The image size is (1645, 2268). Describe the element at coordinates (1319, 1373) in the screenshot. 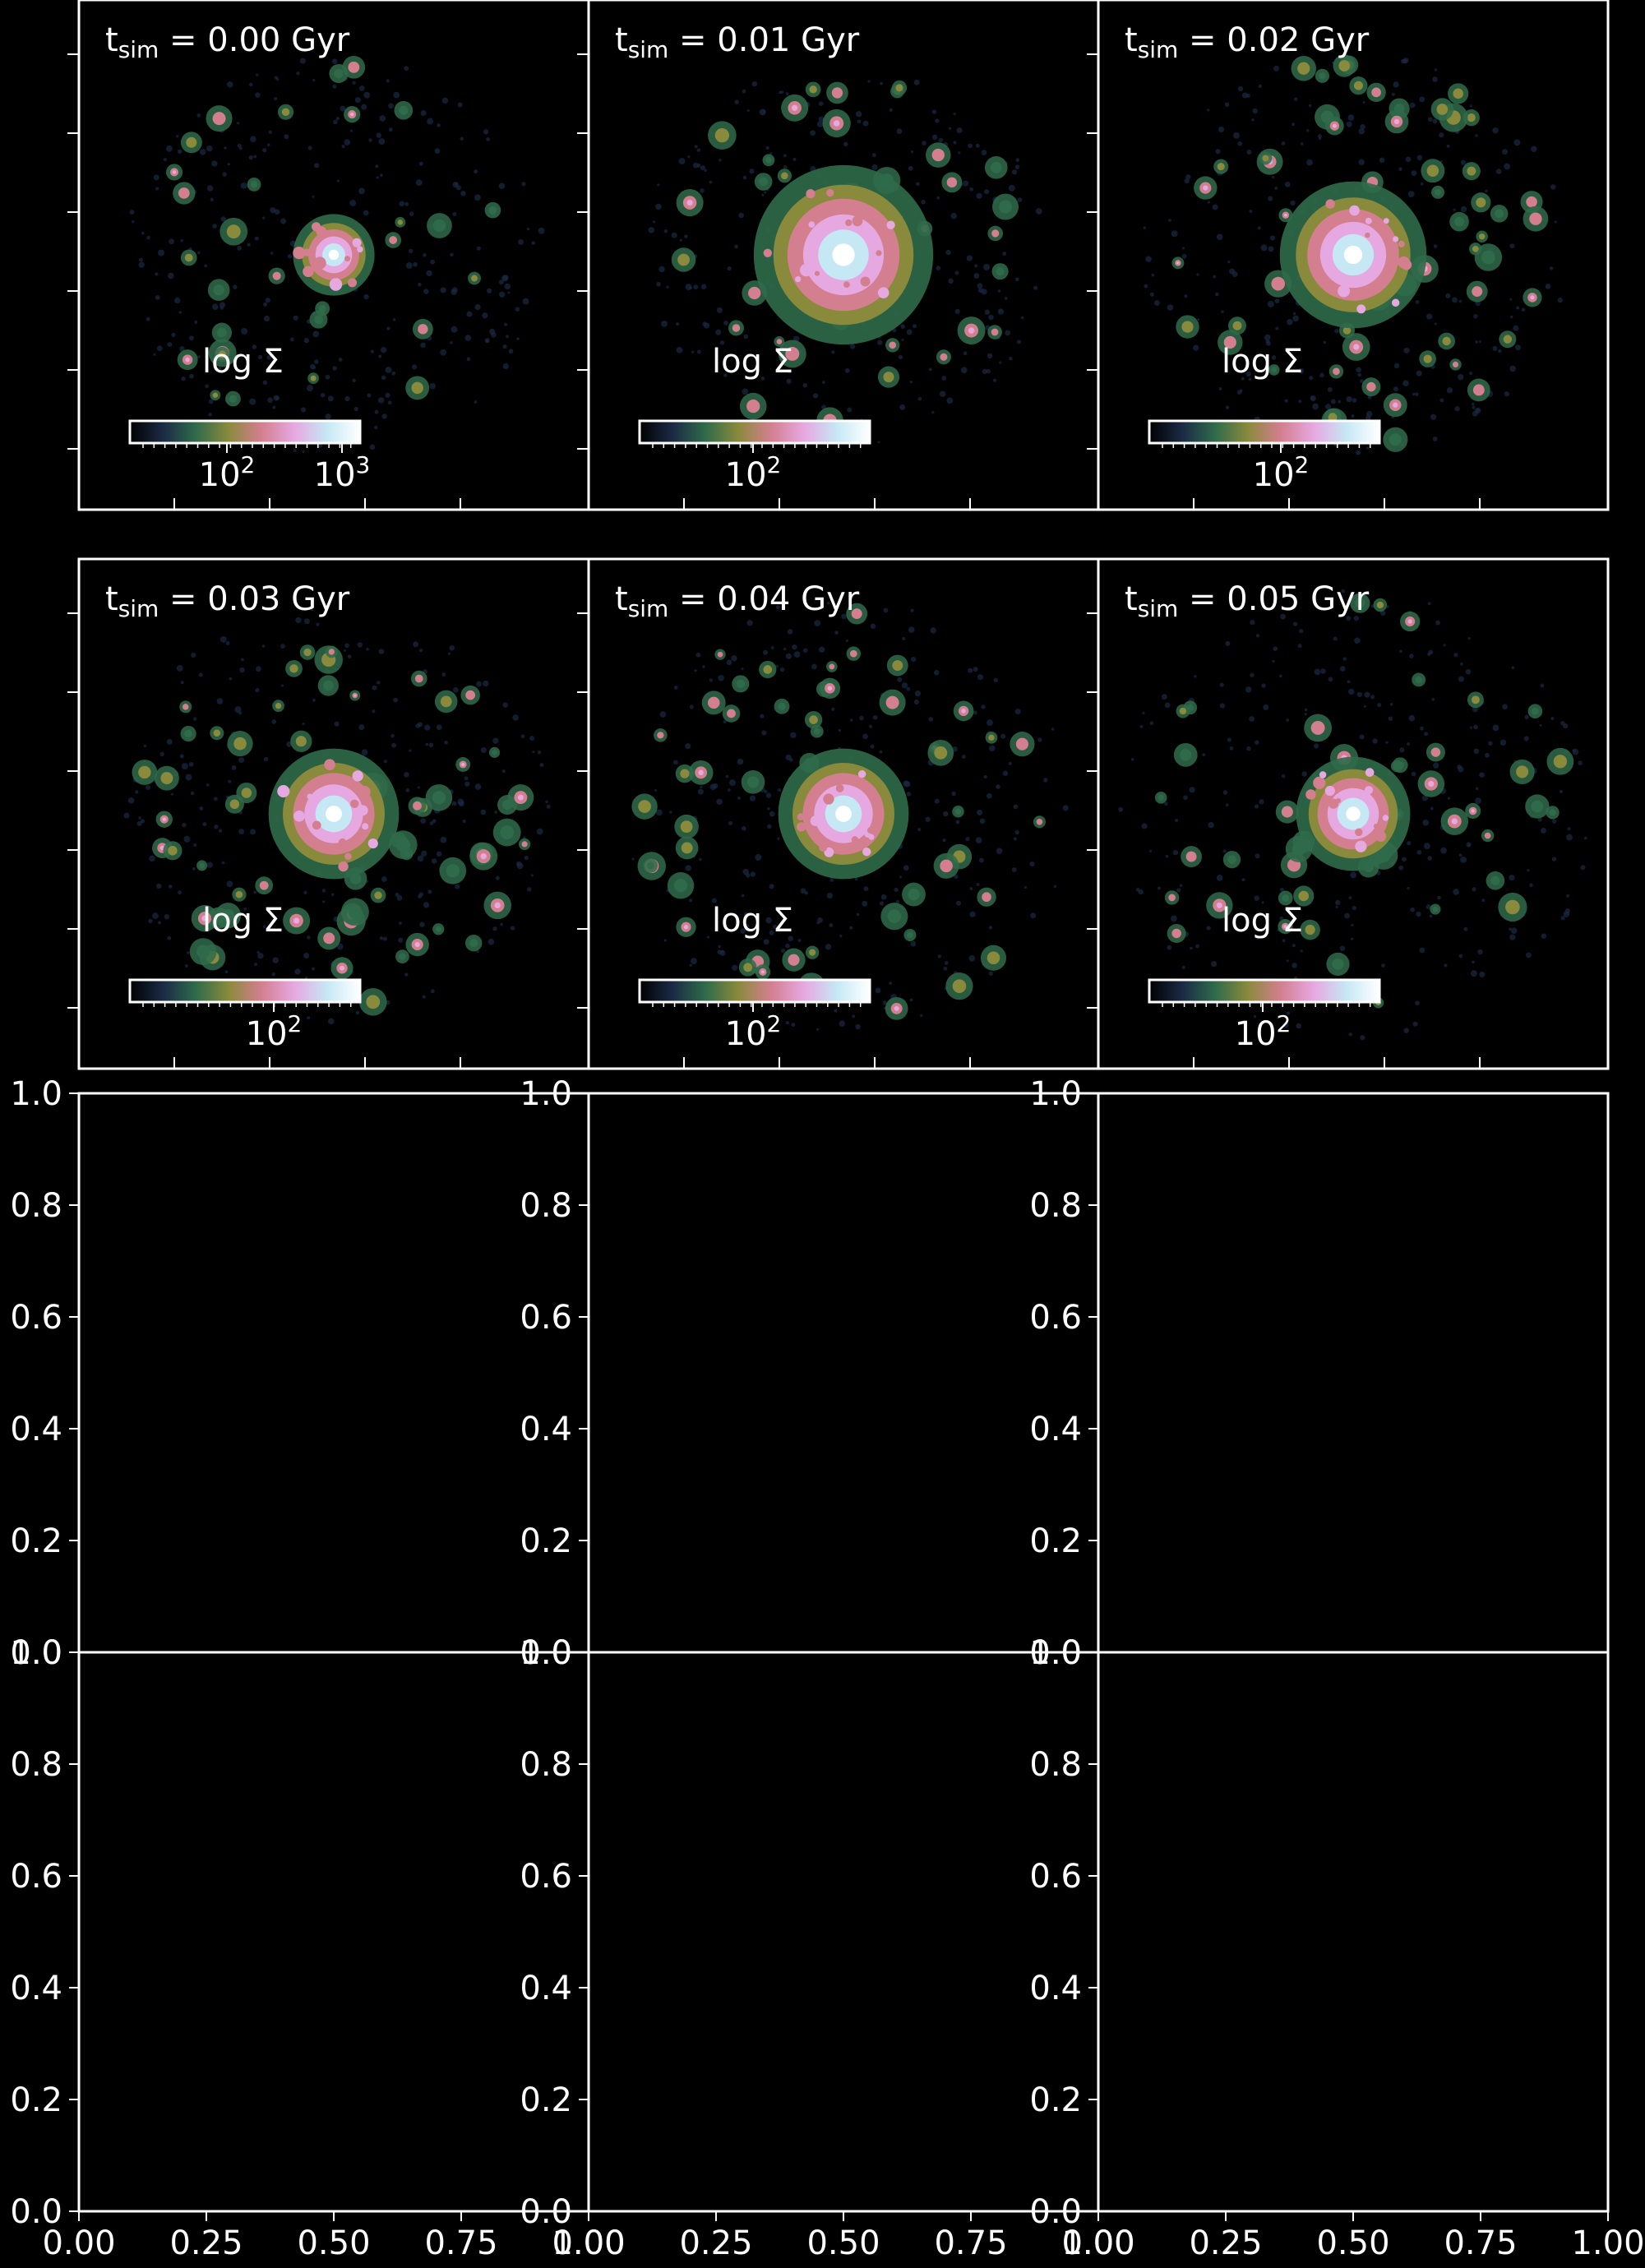

I see `empty-axes: 0.00.20.40.60.81.0` at that location.